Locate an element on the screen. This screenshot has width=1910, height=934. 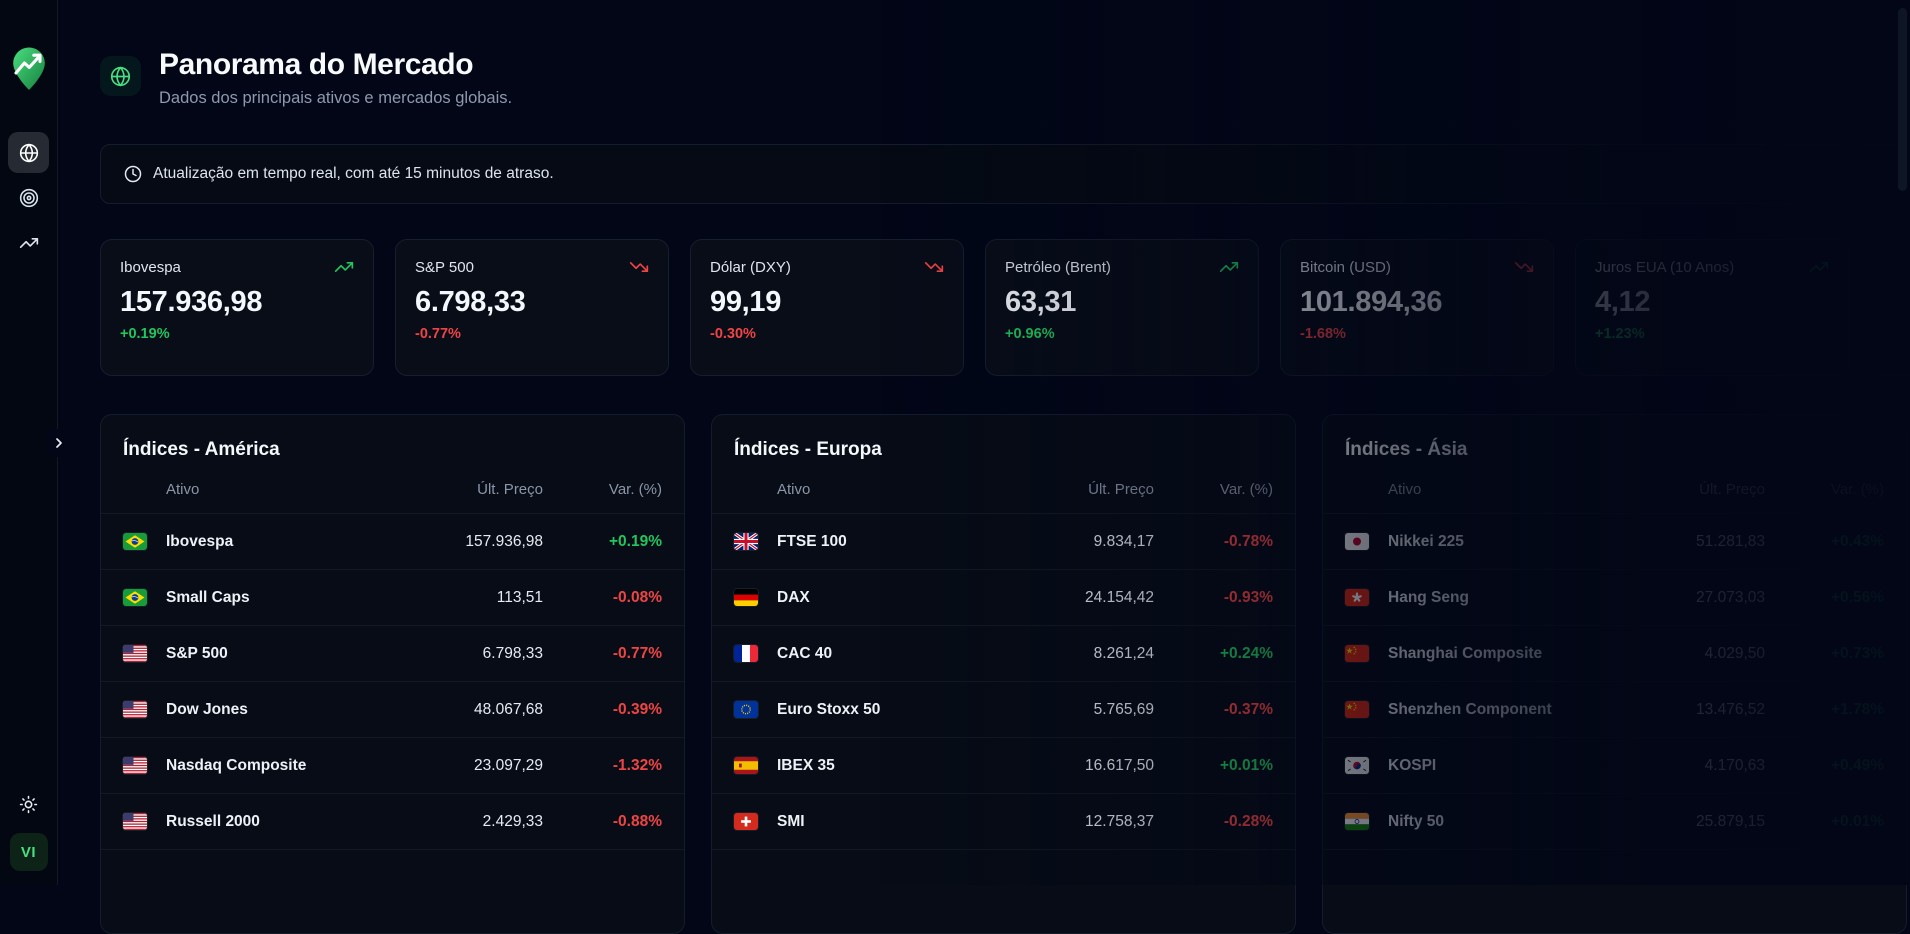
scrollbar is located at coordinates (1902, 99).